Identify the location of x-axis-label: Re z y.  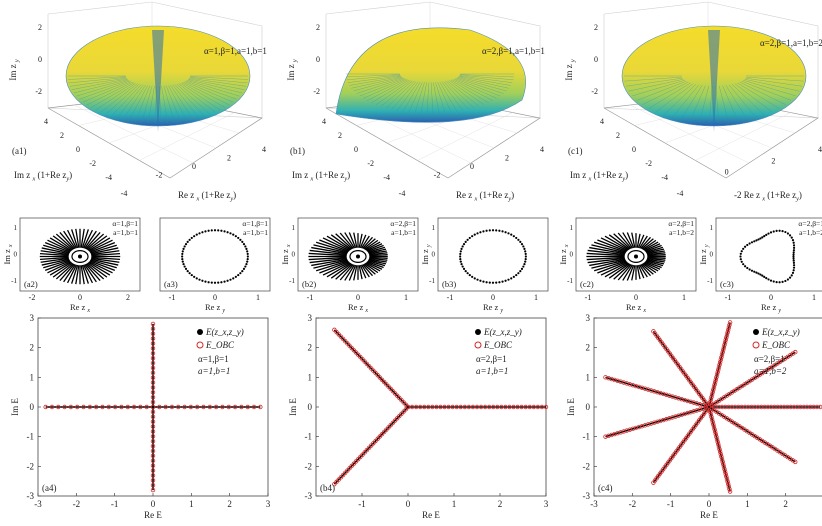
(771, 308).